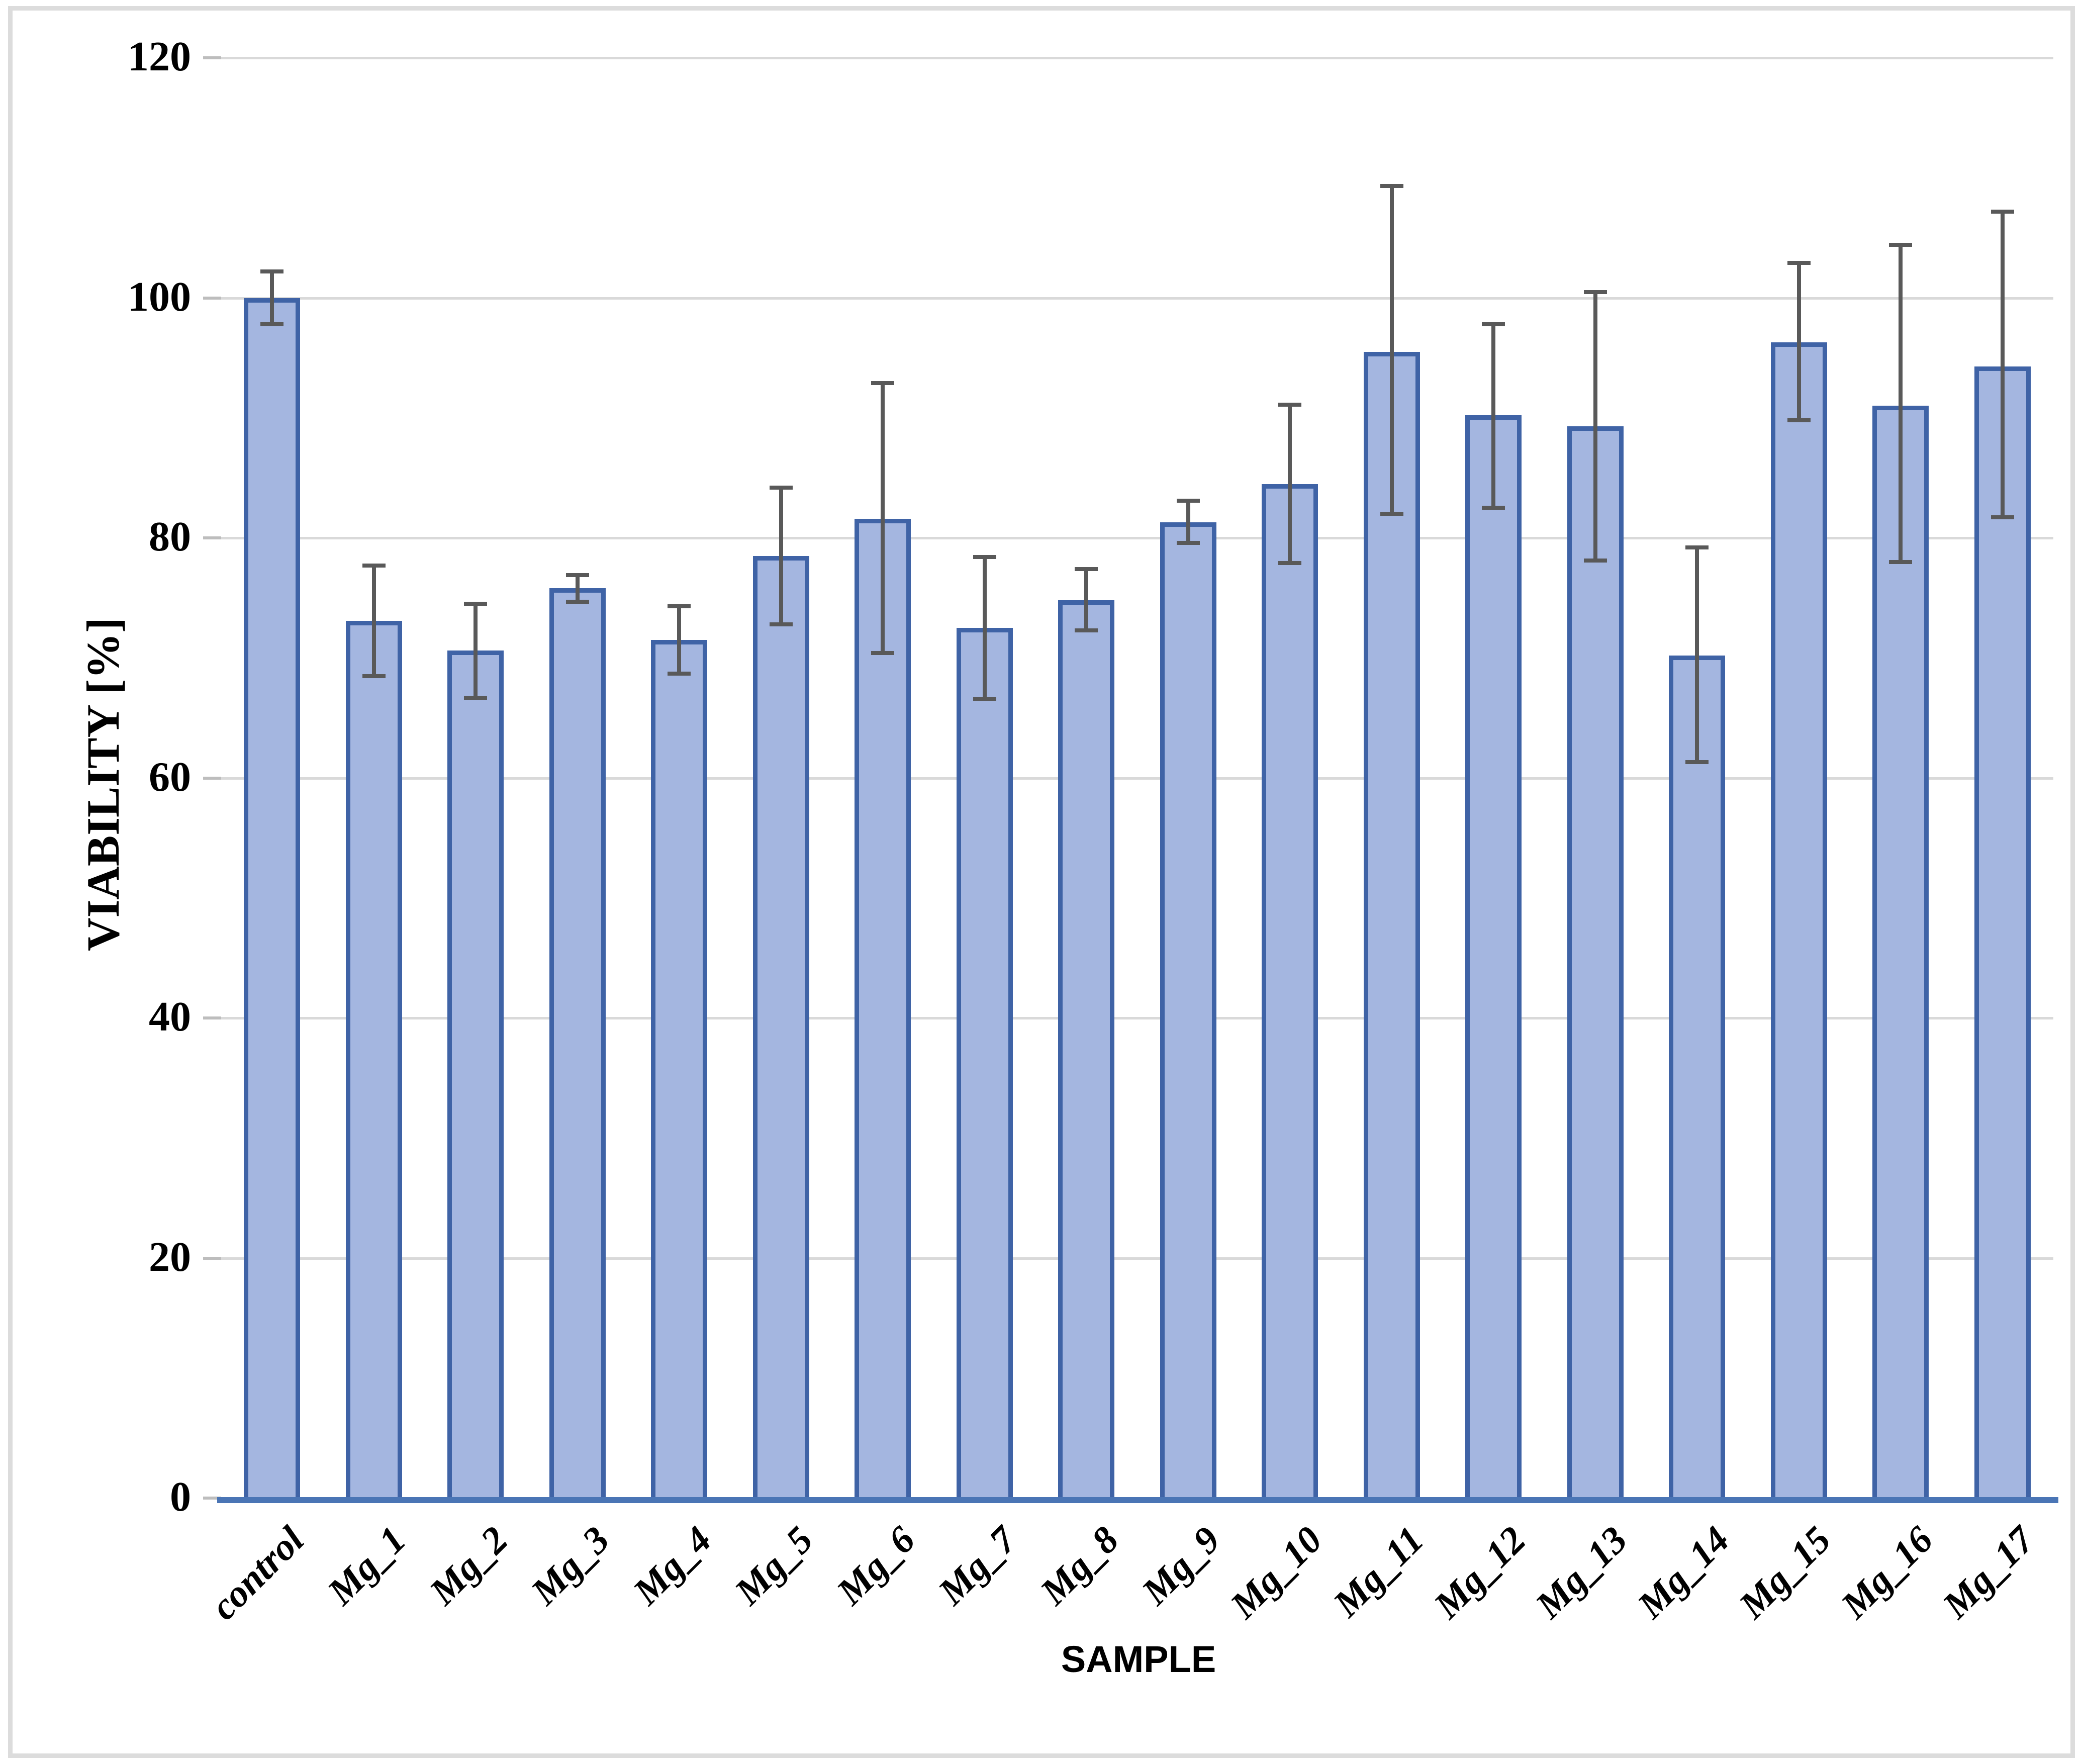 The height and width of the screenshot is (1764, 2083). What do you see at coordinates (170, 776) in the screenshot?
I see `y-tick-label-60: 60` at bounding box center [170, 776].